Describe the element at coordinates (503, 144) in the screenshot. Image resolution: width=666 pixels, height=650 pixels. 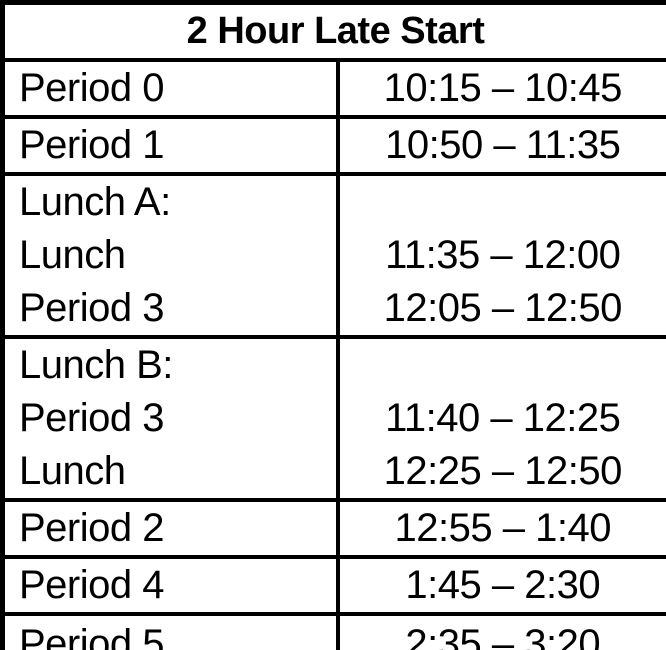
I see `time-range: 10:50 – 11:35` at that location.